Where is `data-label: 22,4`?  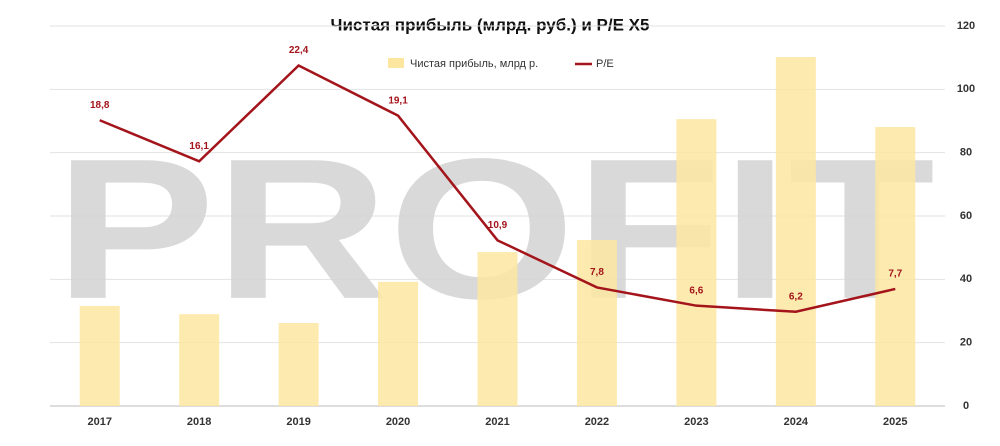 data-label: 22,4 is located at coordinates (299, 50).